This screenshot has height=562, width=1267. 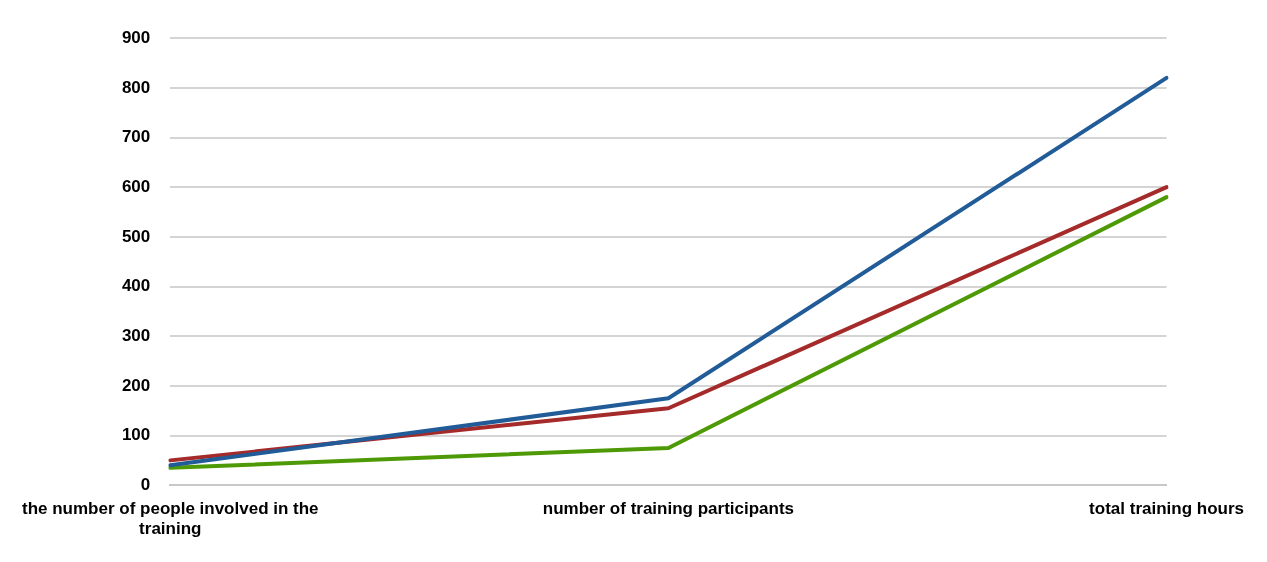 What do you see at coordinates (136, 37) in the screenshot?
I see `y-tick-label: 900` at bounding box center [136, 37].